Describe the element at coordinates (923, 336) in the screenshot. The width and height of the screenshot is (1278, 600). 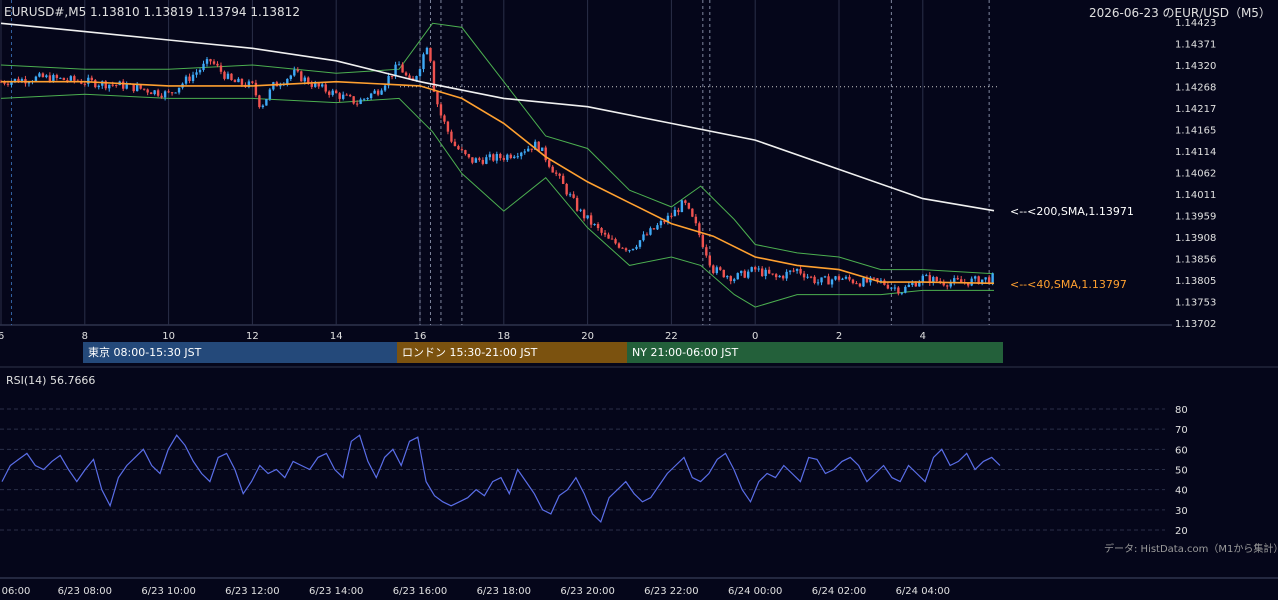
I see `price-x-tick-label: 4` at that location.